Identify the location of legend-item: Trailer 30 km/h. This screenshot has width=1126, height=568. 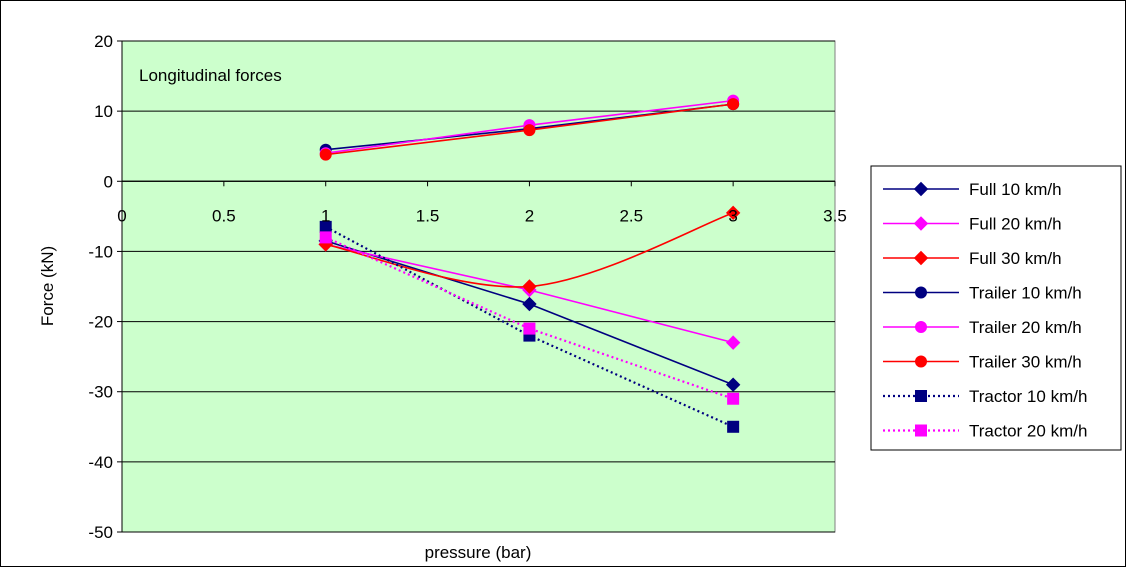
(982, 362).